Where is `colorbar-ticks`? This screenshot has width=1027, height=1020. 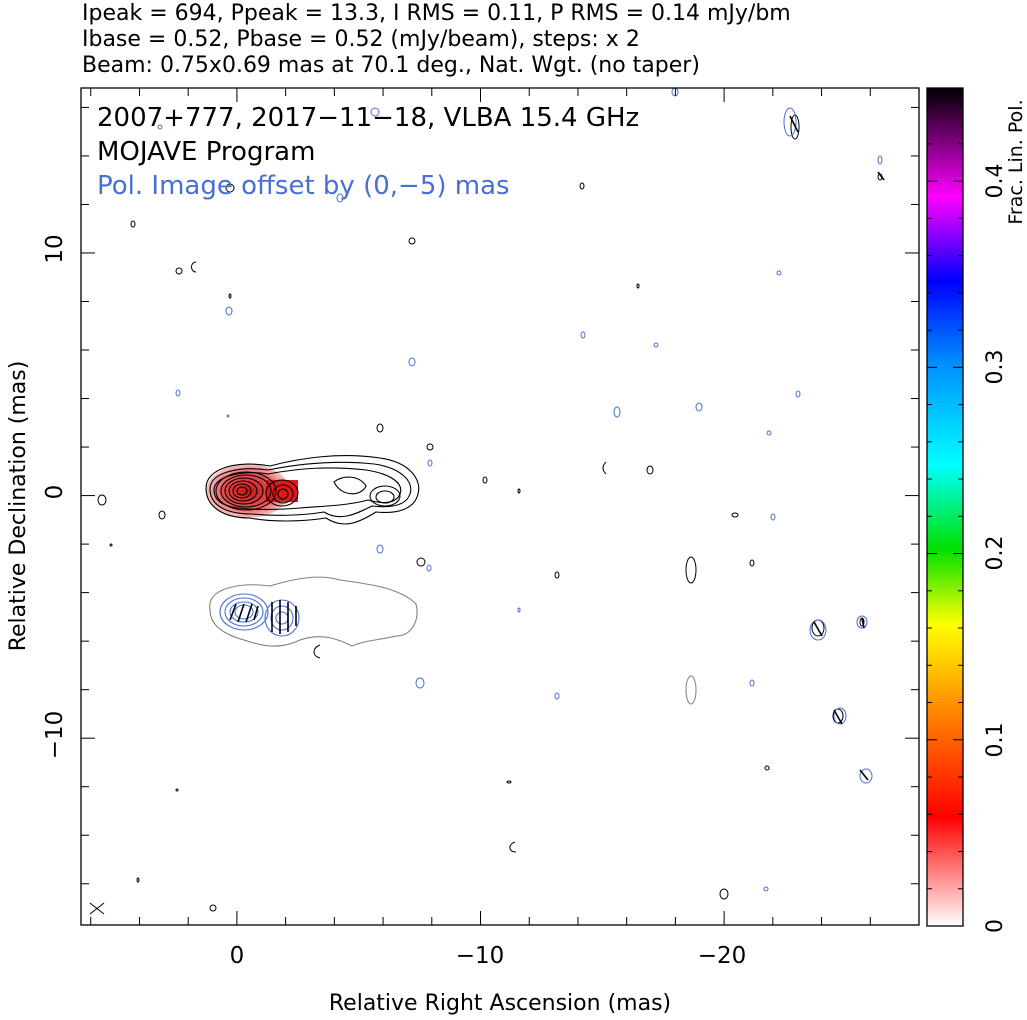
colorbar-ticks is located at coordinates (945, 516).